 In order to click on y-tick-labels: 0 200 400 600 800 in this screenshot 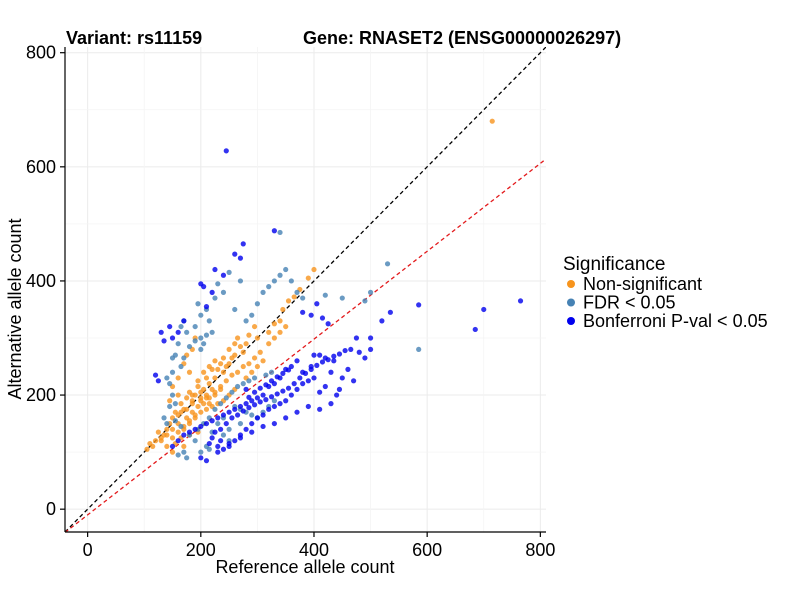, I will do `click(41, 281)`.